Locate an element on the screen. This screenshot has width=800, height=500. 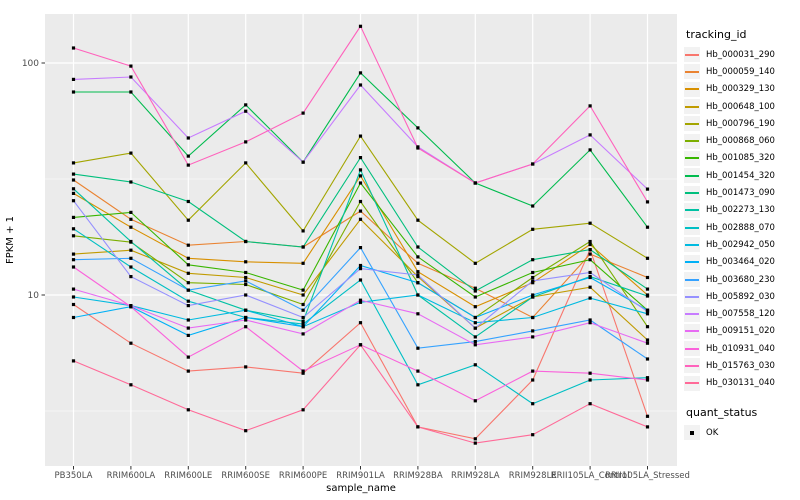
legend-item-label: Hb_000031_290 is located at coordinates (740, 54).